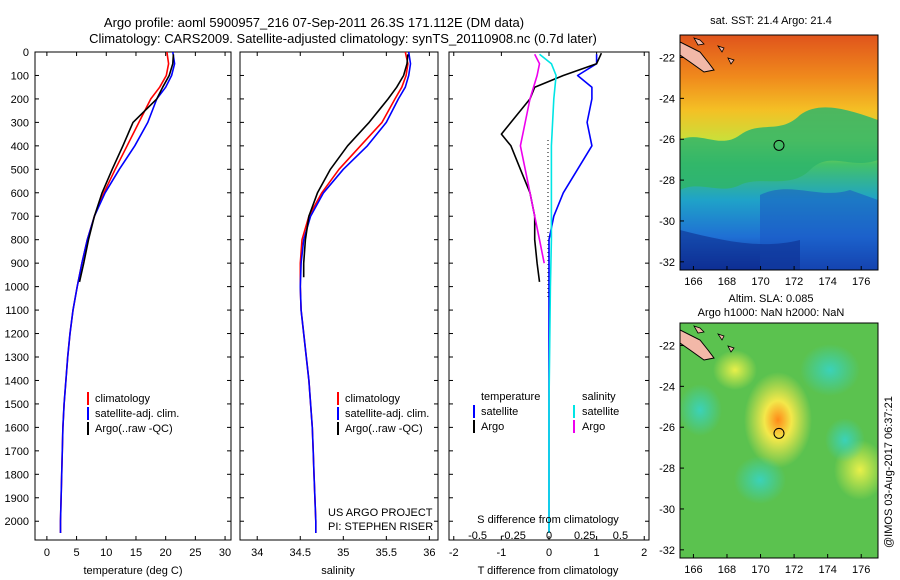 The image size is (900, 580). Describe the element at coordinates (548, 293) in the screenshot. I see `series-line-salinity-satellite` at that location.